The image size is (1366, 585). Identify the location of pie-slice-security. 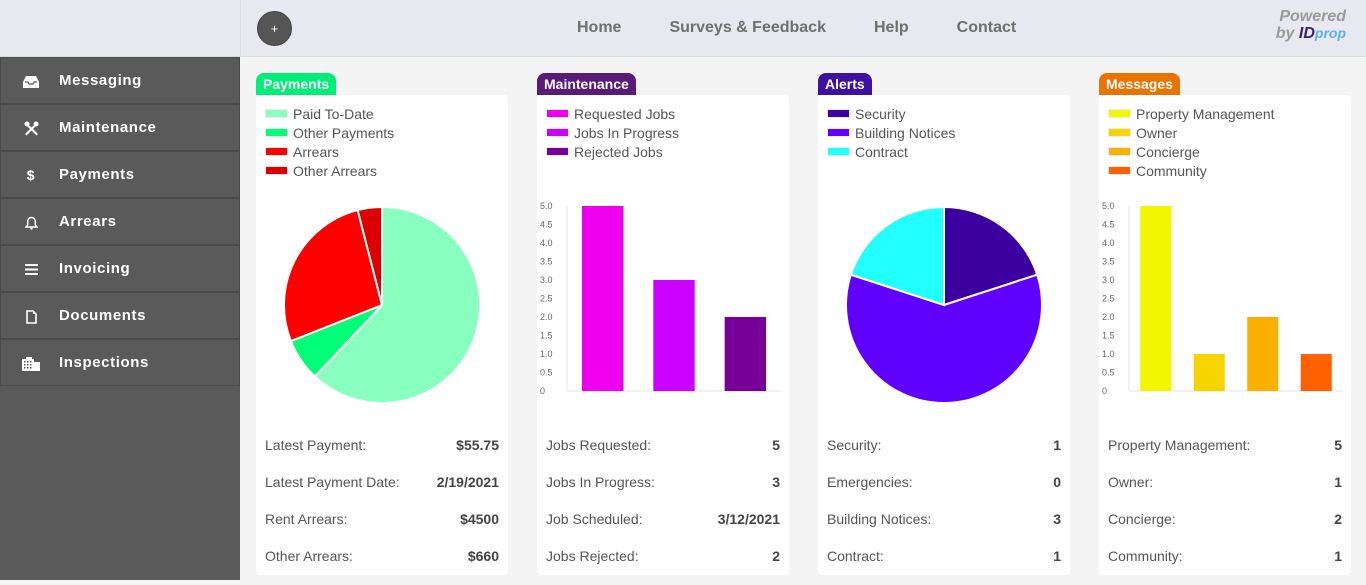
(991, 256).